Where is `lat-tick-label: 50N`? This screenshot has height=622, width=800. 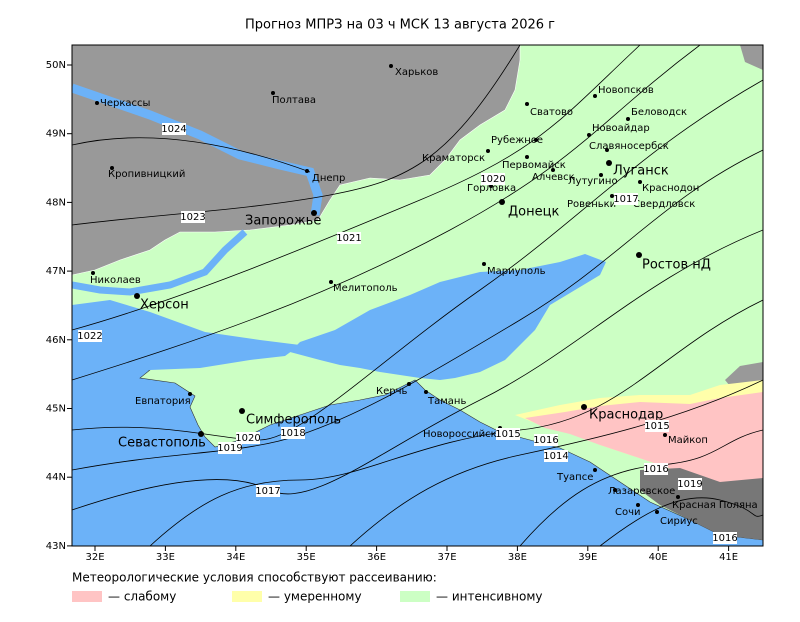
lat-tick-label: 50N is located at coordinates (56, 65).